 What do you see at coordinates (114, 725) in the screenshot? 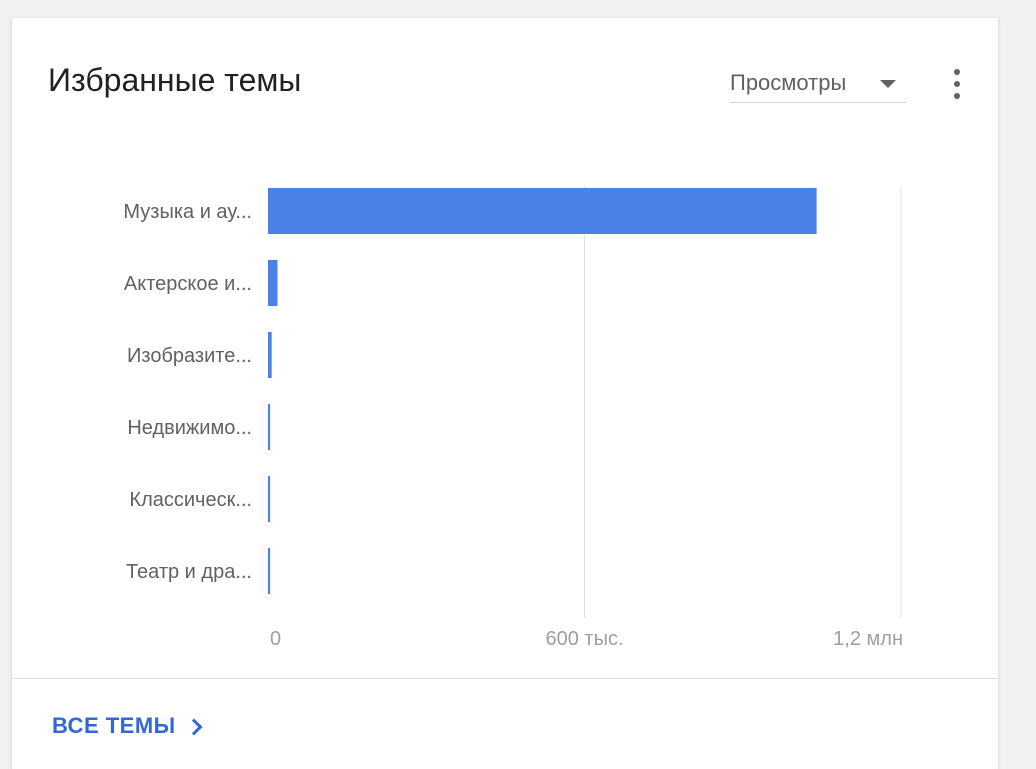
I see `all-topics-label: ВСЕ ТЕМЫ` at bounding box center [114, 725].